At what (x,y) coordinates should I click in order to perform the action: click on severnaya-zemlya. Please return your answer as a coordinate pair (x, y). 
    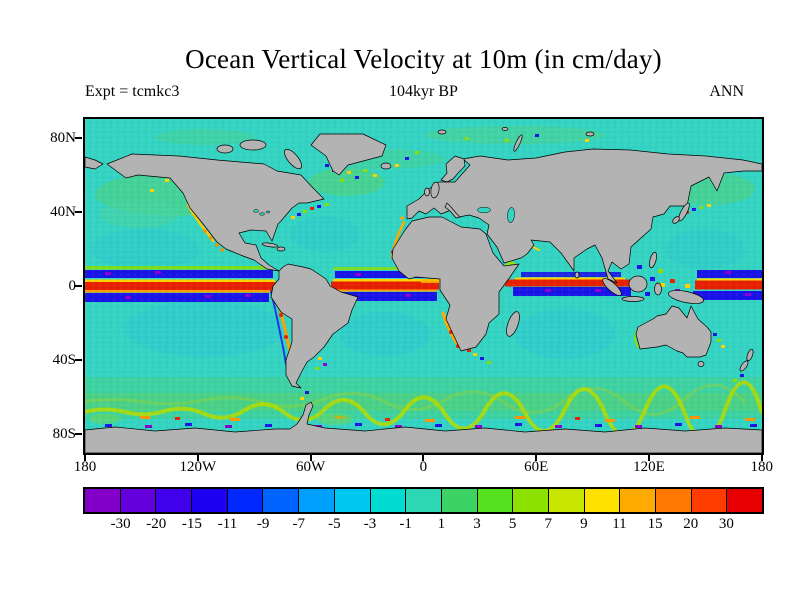
    Looking at the image, I should click on (590, 134).